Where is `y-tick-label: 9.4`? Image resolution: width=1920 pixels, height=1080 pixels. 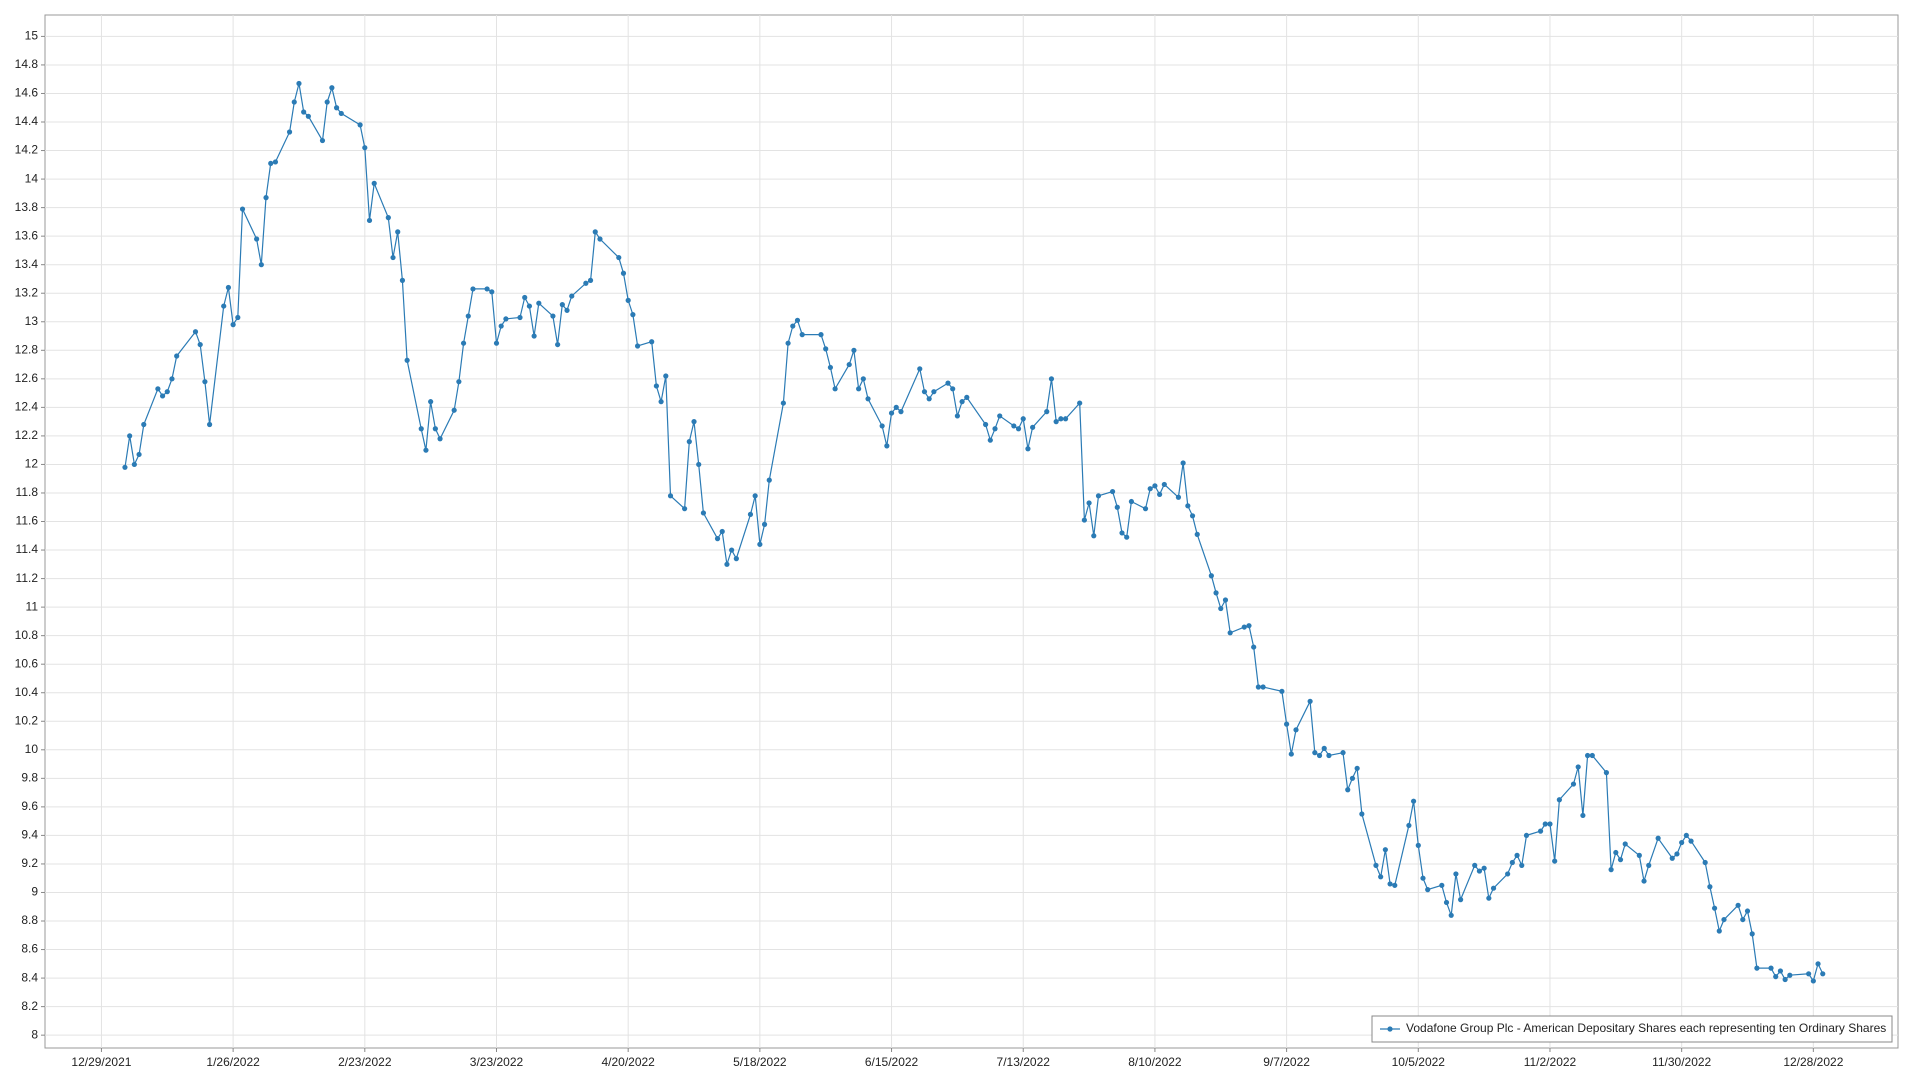 y-tick-label: 9.4 is located at coordinates (29, 835).